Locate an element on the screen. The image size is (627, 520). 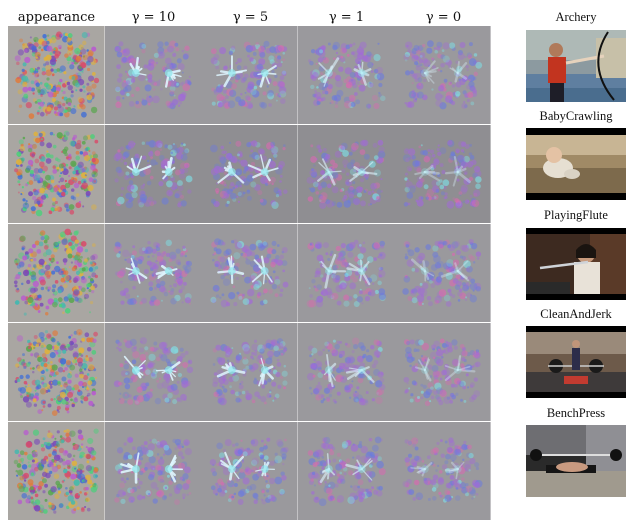
column-header-gamma-0: γ = 0 is located at coordinates (443, 18).